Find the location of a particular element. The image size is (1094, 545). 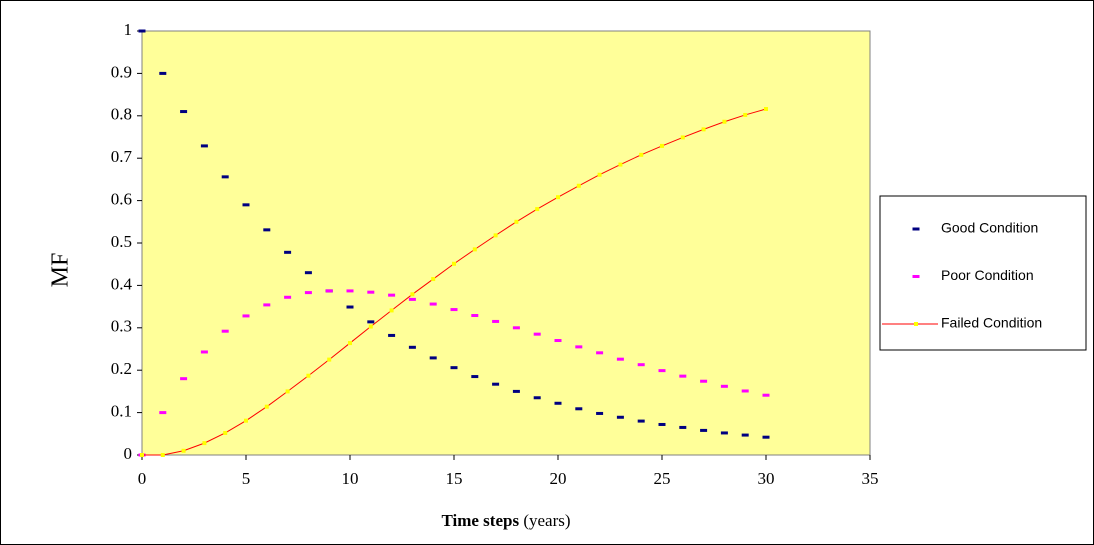

x-tick-label: 20 is located at coordinates (558, 478).